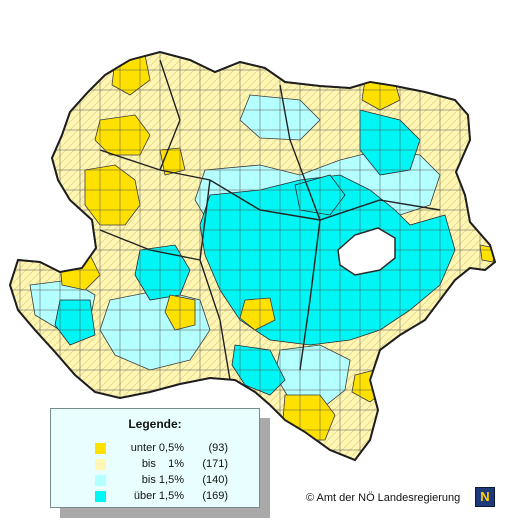  Describe the element at coordinates (155, 424) in the screenshot. I see `legend-title: Legende:` at that location.